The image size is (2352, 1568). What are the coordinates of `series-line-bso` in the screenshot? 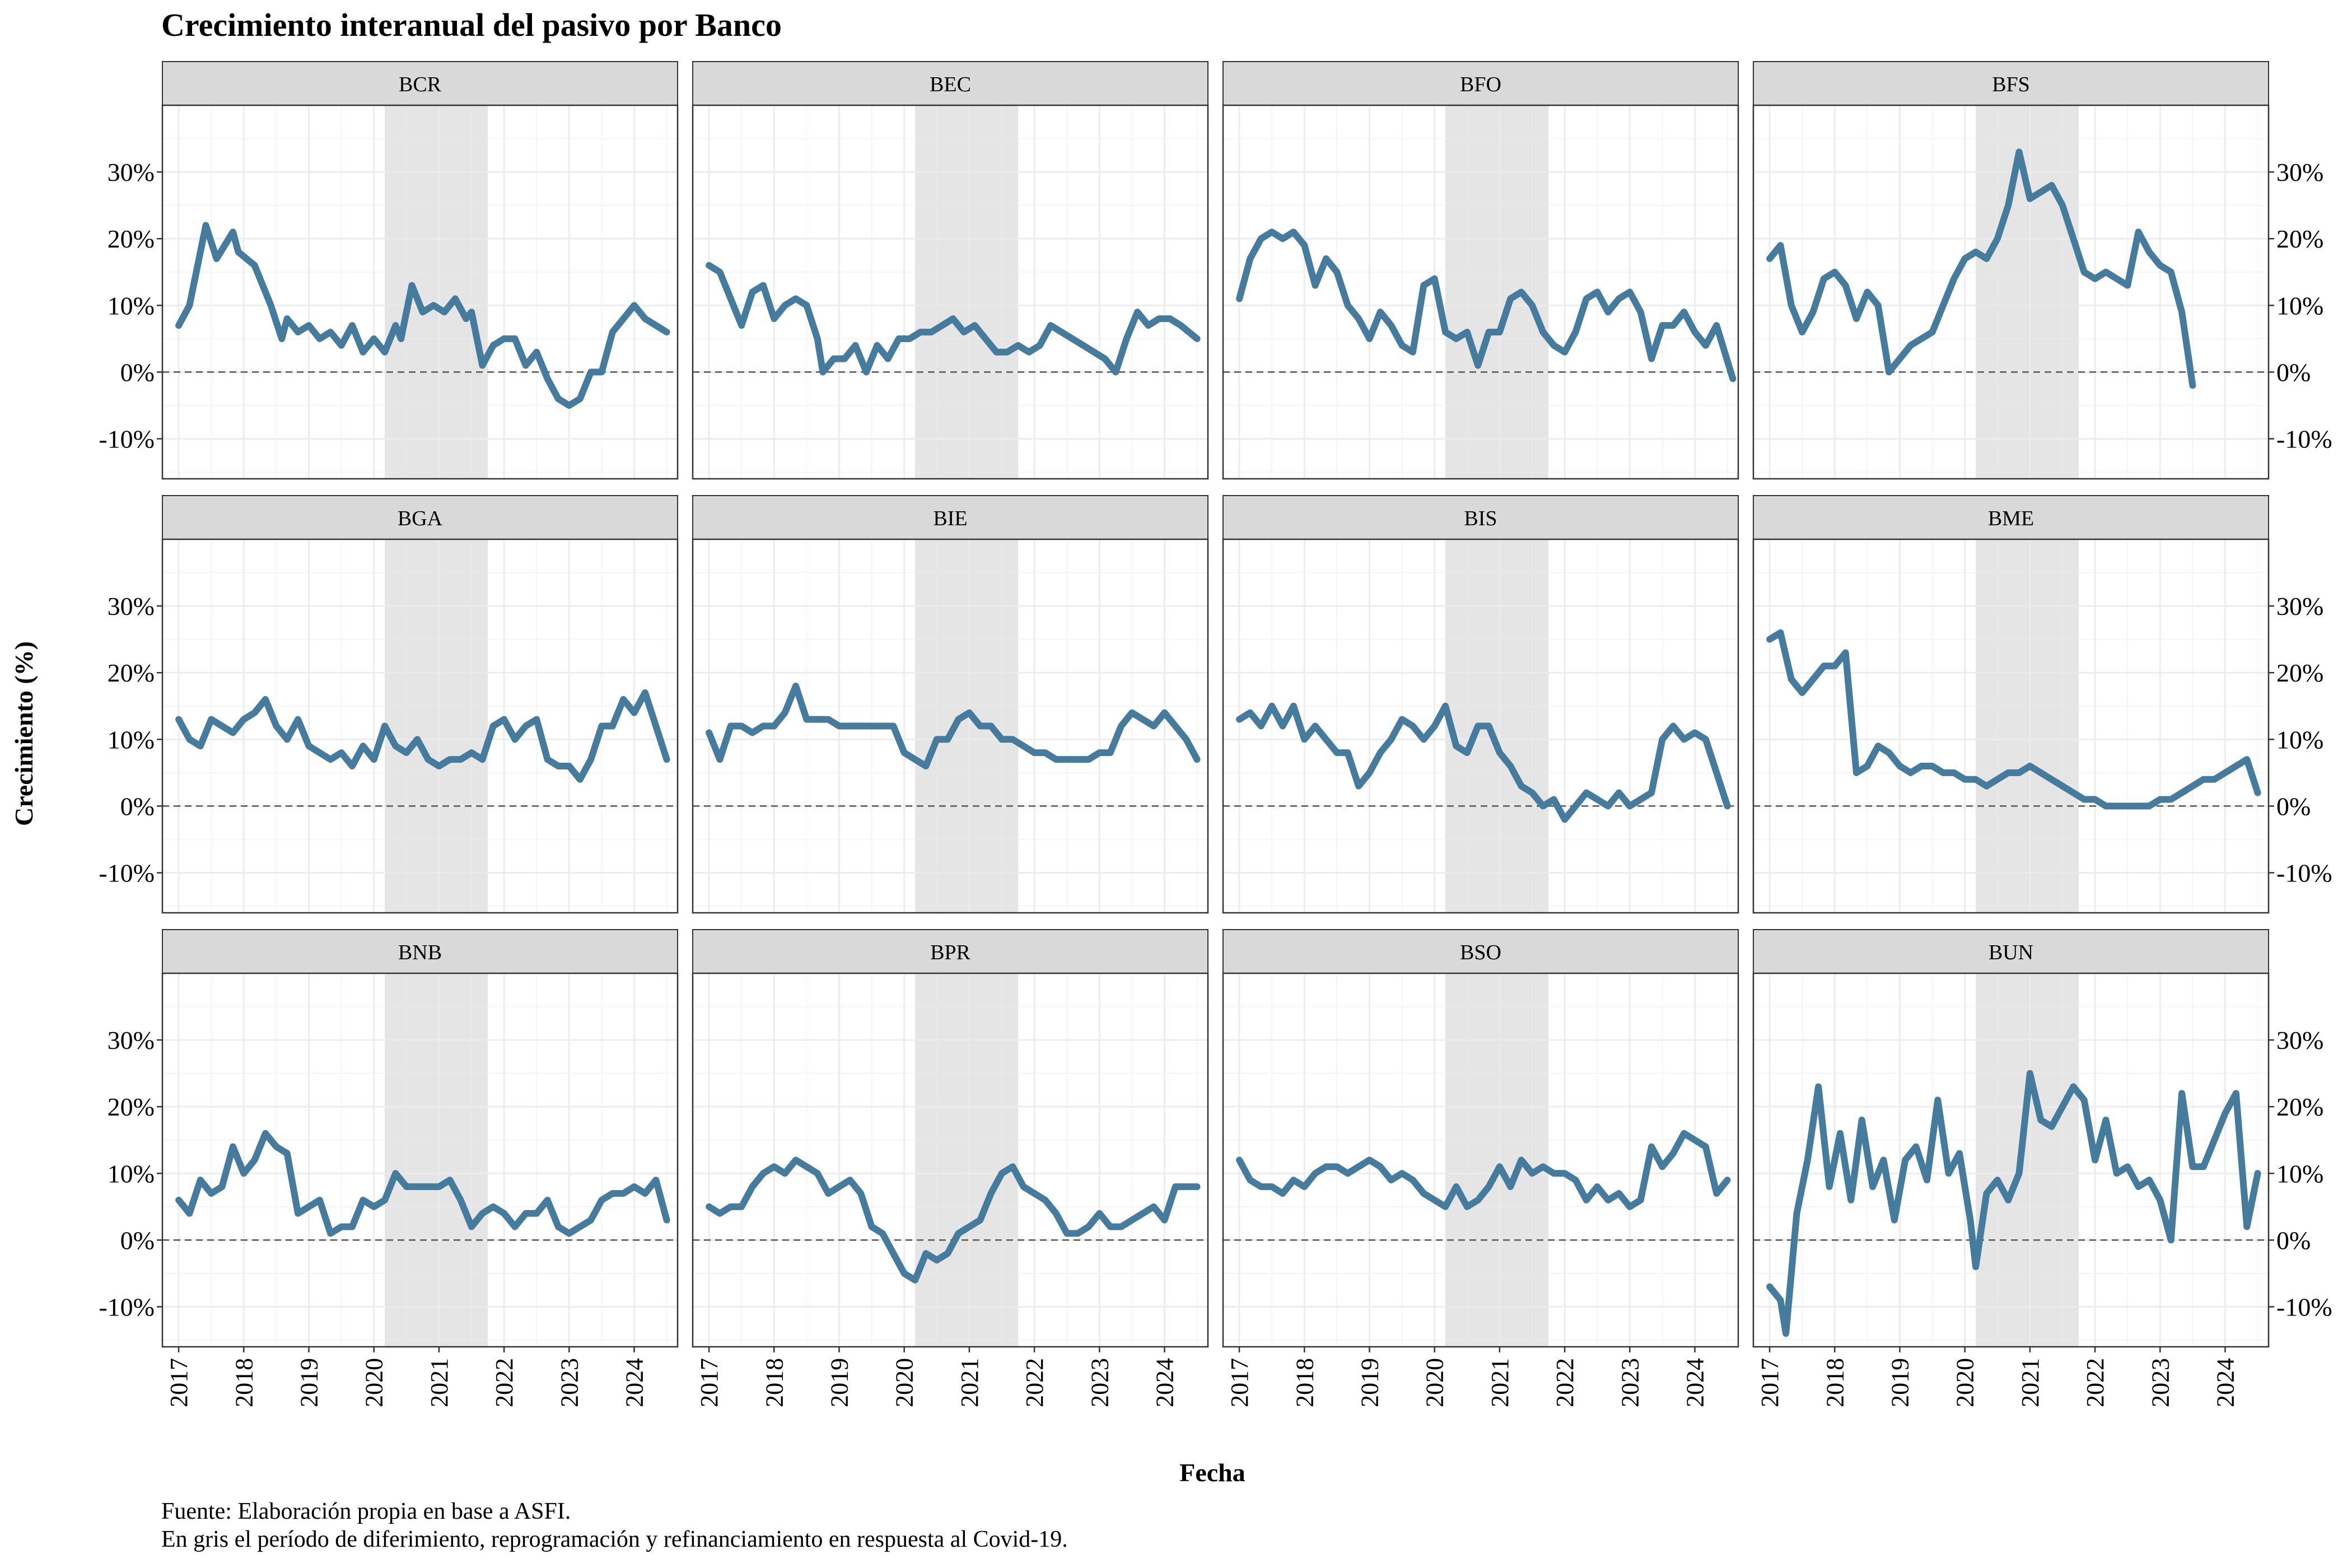 It's located at (1484, 1170).